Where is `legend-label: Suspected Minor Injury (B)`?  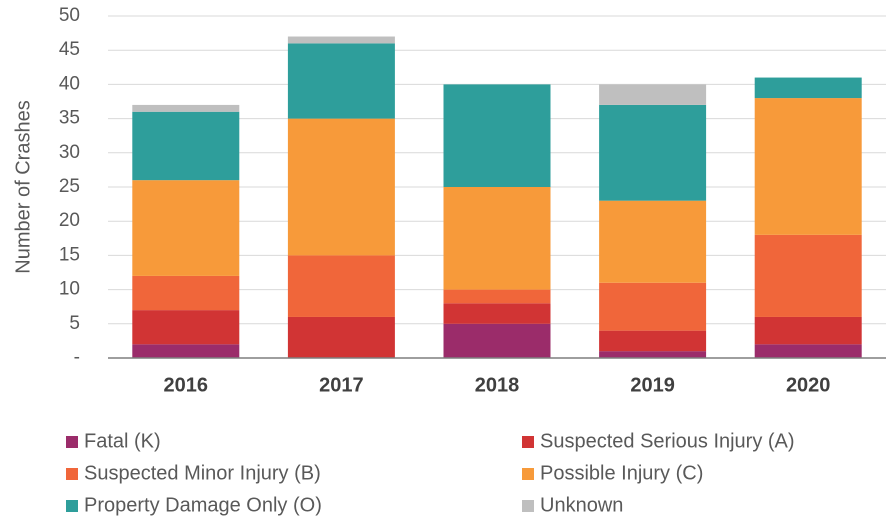 legend-label: Suspected Minor Injury (B) is located at coordinates (202, 473).